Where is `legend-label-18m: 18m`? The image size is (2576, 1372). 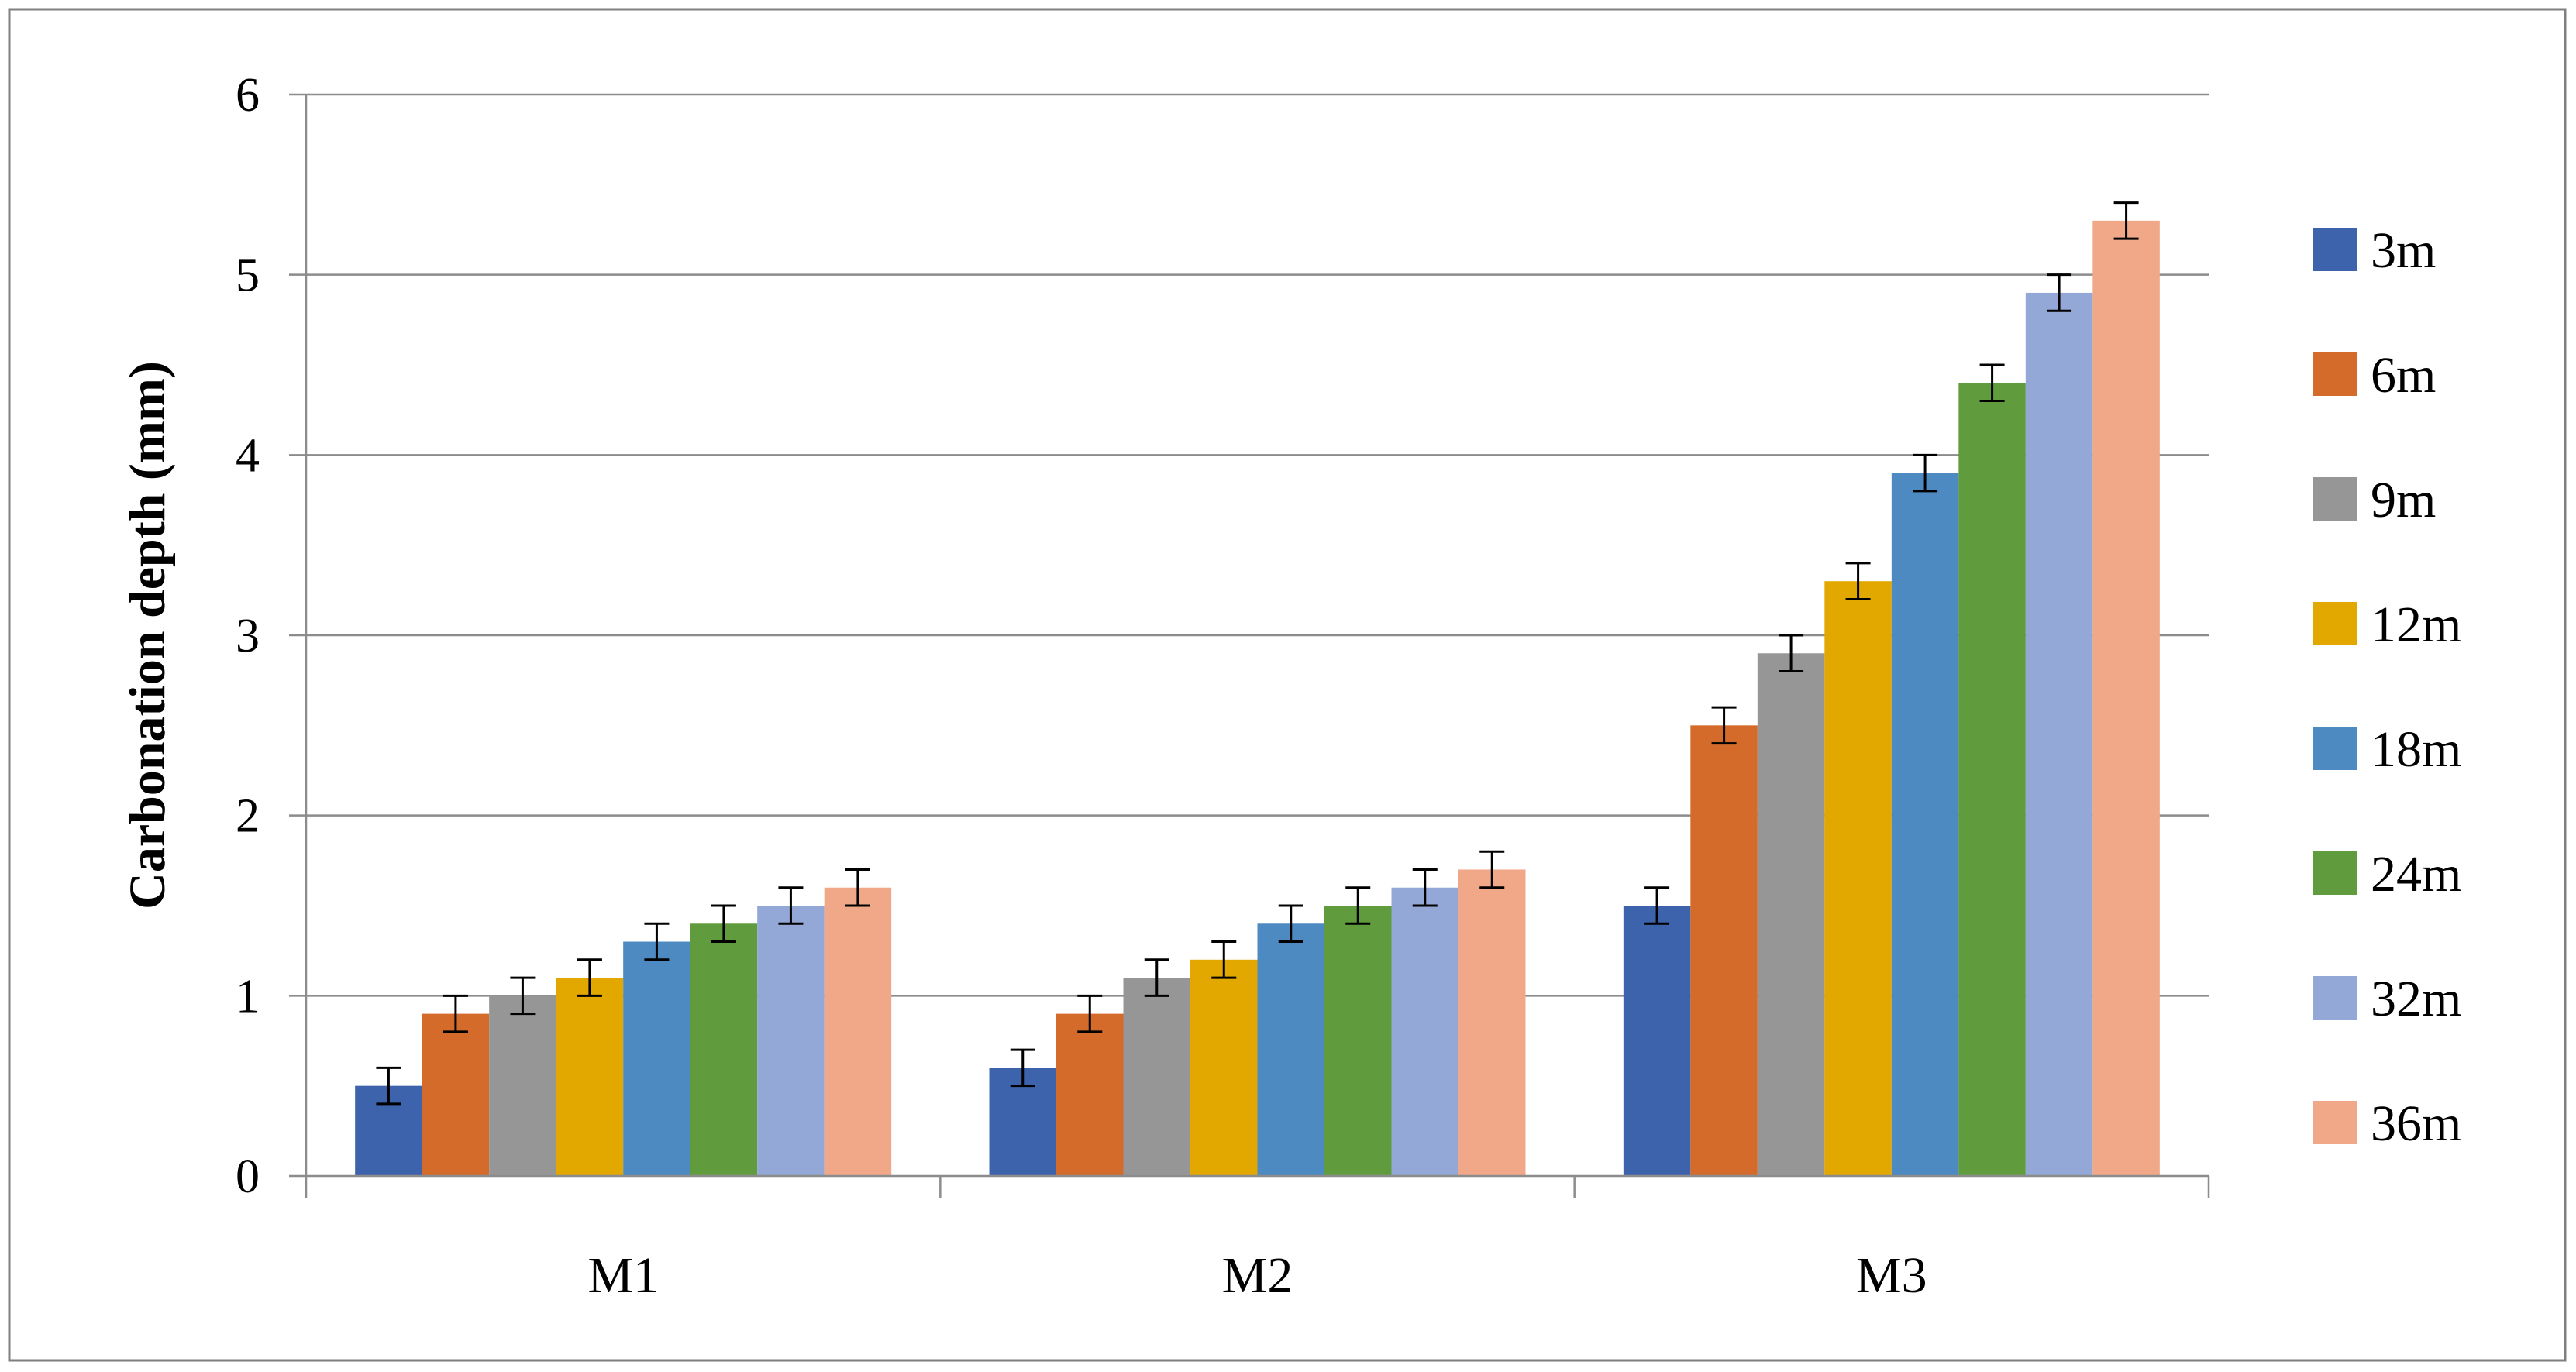
legend-label-18m: 18m is located at coordinates (2416, 749).